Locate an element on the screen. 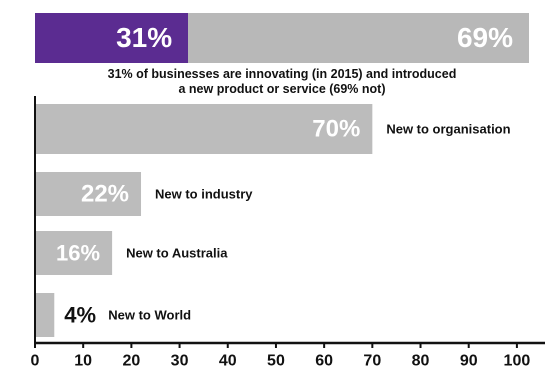 The height and width of the screenshot is (369, 559). x-tick-label-5: 50 is located at coordinates (276, 361).